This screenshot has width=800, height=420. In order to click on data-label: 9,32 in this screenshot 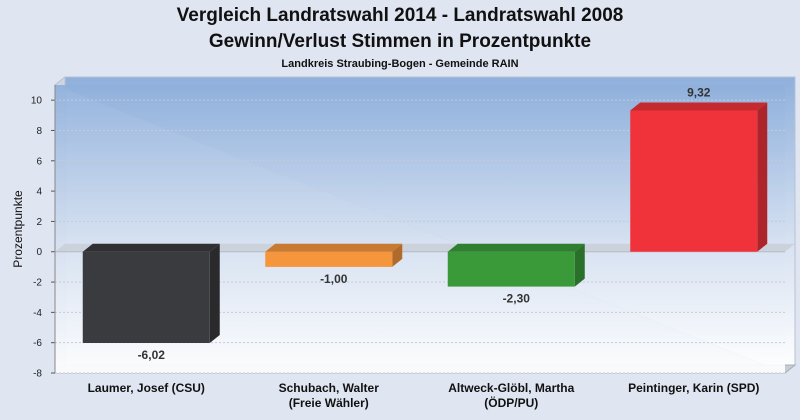, I will do `click(699, 92)`.